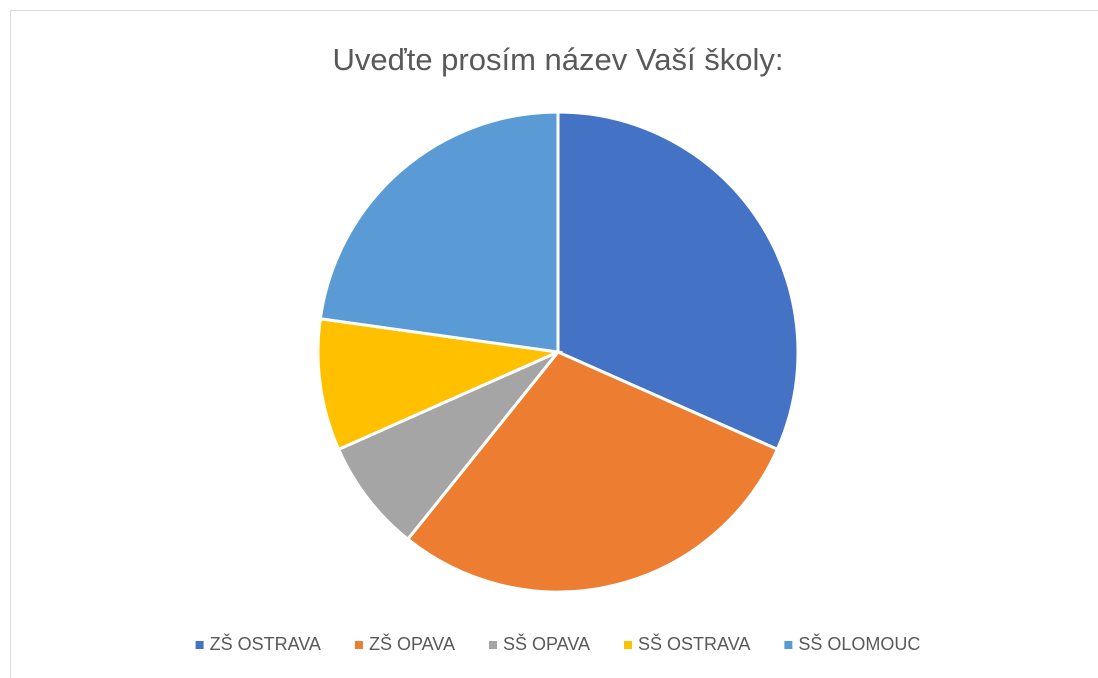 This screenshot has width=1098, height=678. Describe the element at coordinates (265, 643) in the screenshot. I see `legend-label: ZŠ OSTRAVA` at that location.